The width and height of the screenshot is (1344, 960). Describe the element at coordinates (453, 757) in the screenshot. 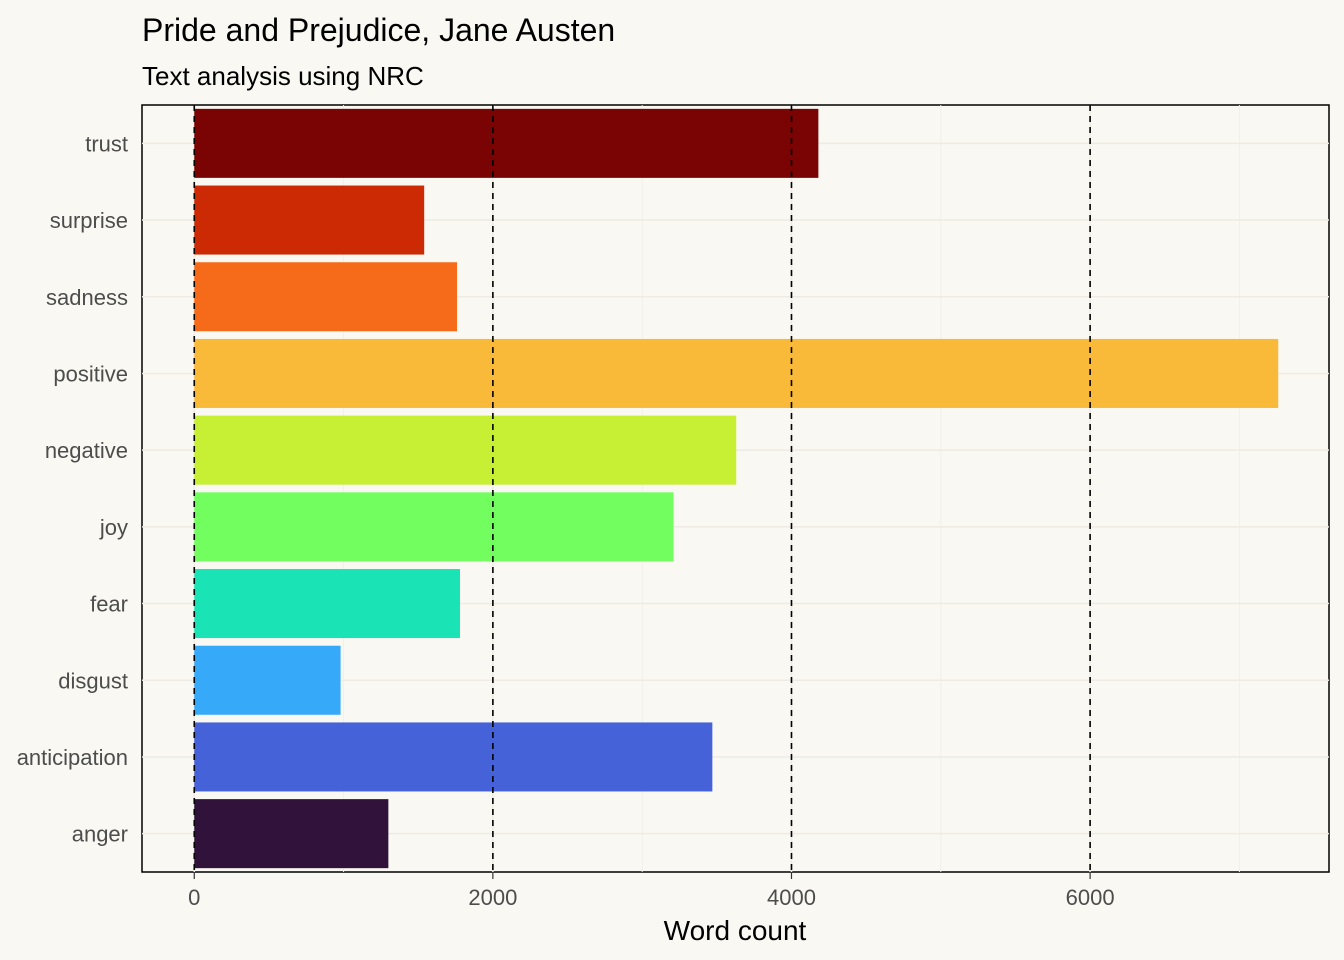

I see `bar-anticipation` at that location.